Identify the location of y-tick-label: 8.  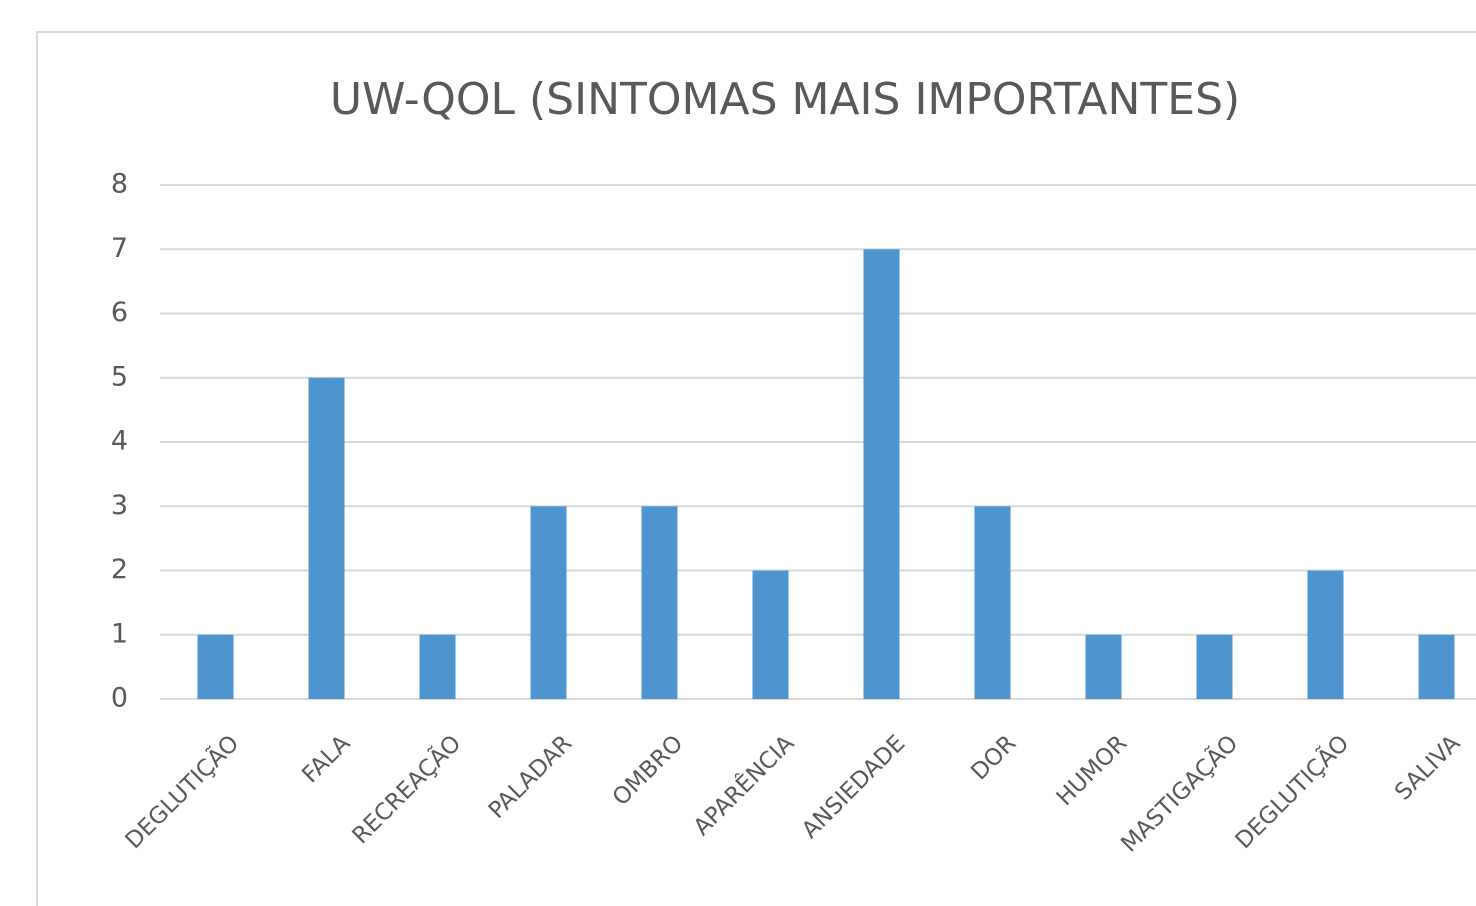
(119, 184).